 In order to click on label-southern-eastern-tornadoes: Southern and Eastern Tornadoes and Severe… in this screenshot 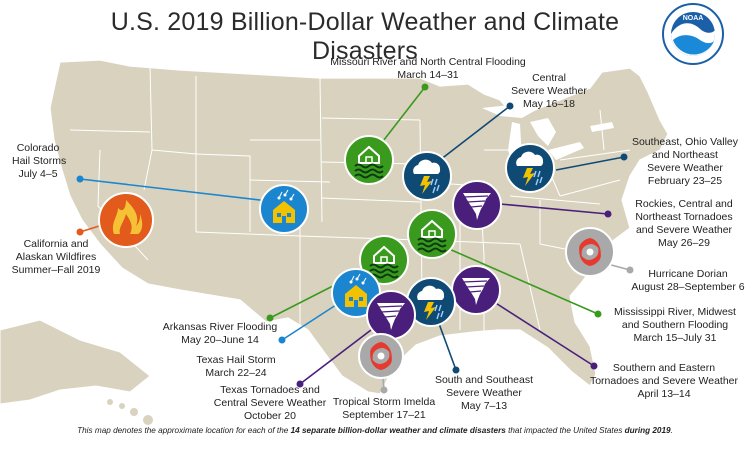, I will do `click(664, 381)`.